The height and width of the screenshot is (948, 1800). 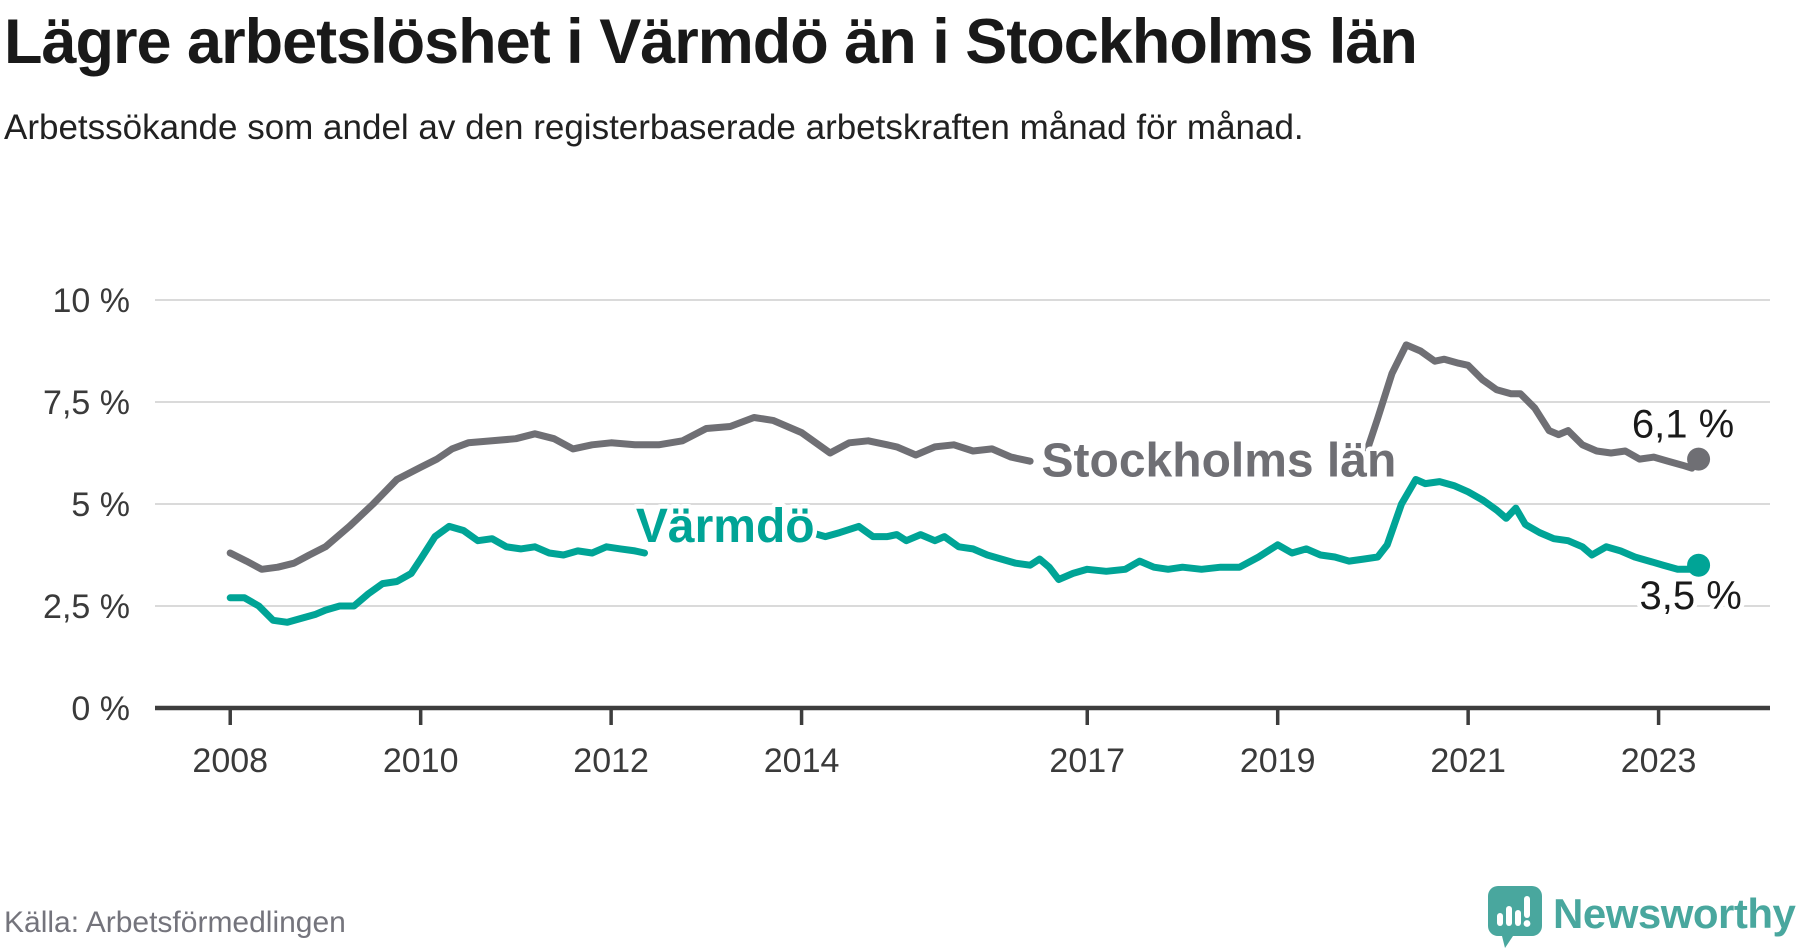 I want to click on source-note: Källa: Arbetsförmedlingen, so click(x=175, y=922).